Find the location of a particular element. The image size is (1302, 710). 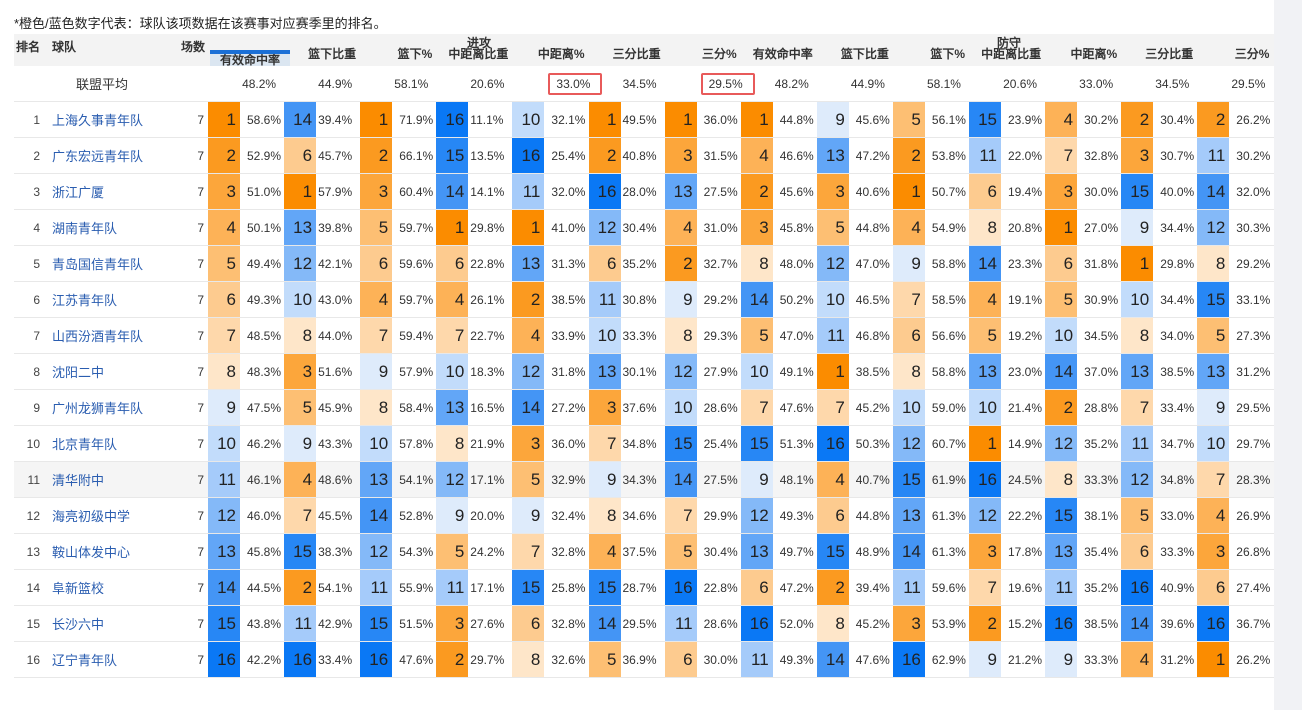

stat-value: 31.5% is located at coordinates (720, 155).